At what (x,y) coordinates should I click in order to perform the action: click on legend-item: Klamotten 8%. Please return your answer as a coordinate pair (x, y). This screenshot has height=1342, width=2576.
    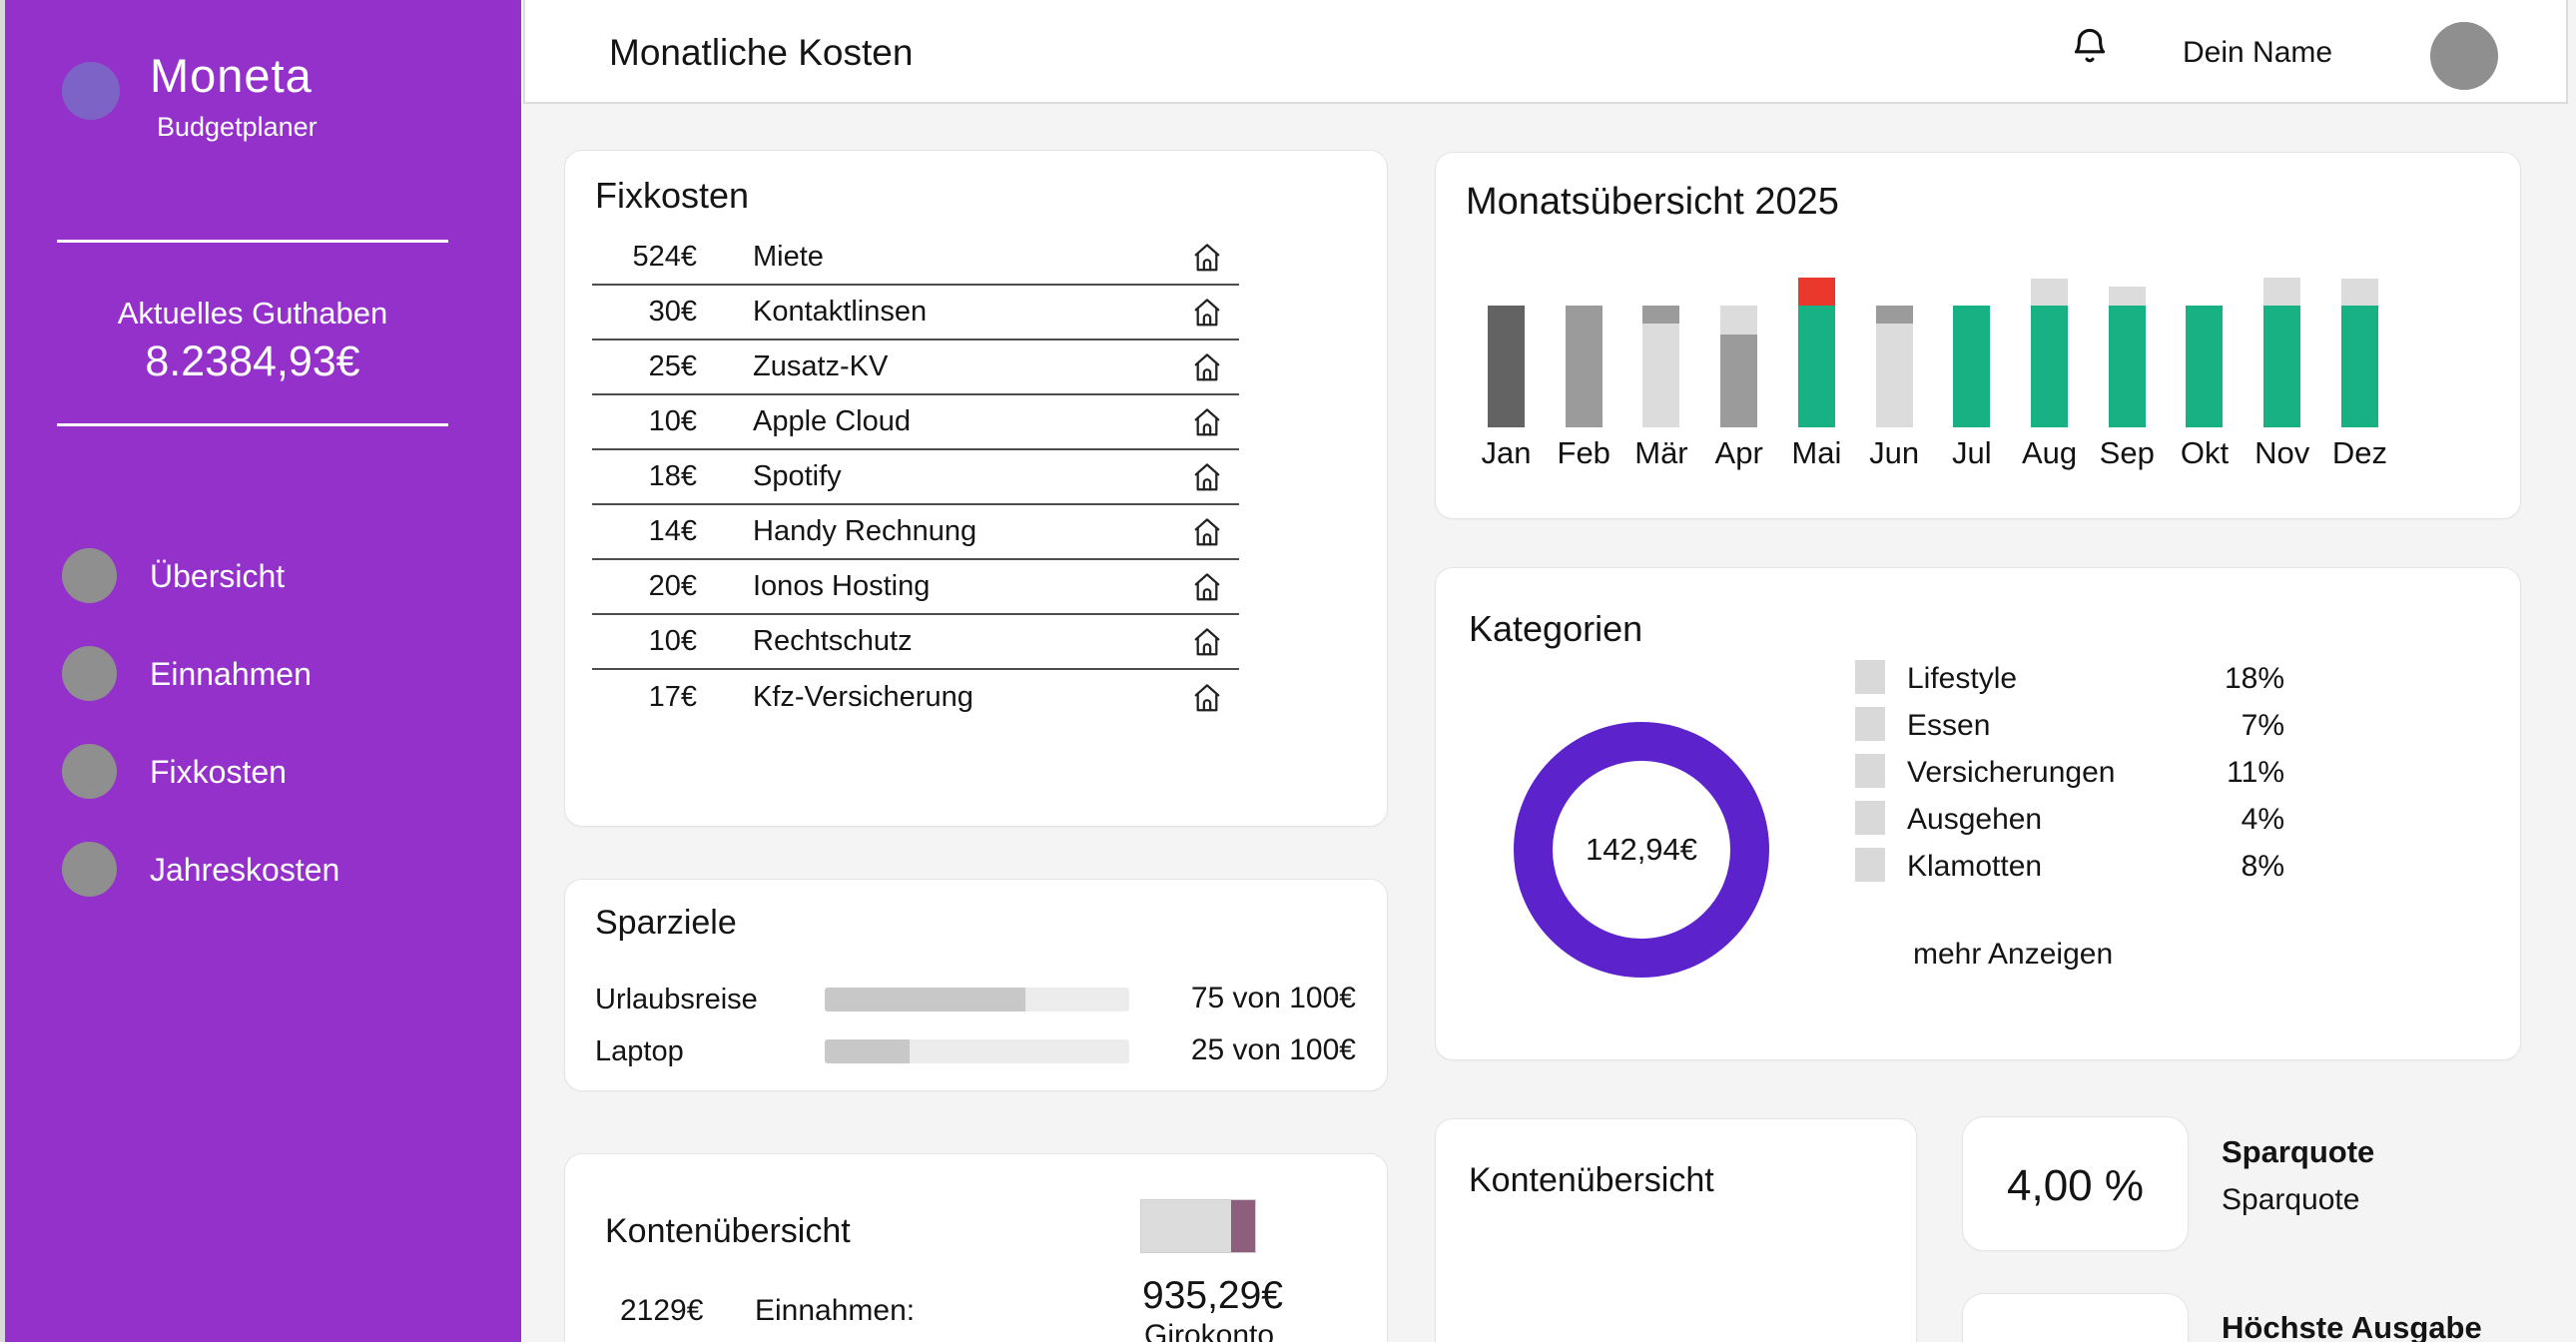
    Looking at the image, I should click on (2070, 867).